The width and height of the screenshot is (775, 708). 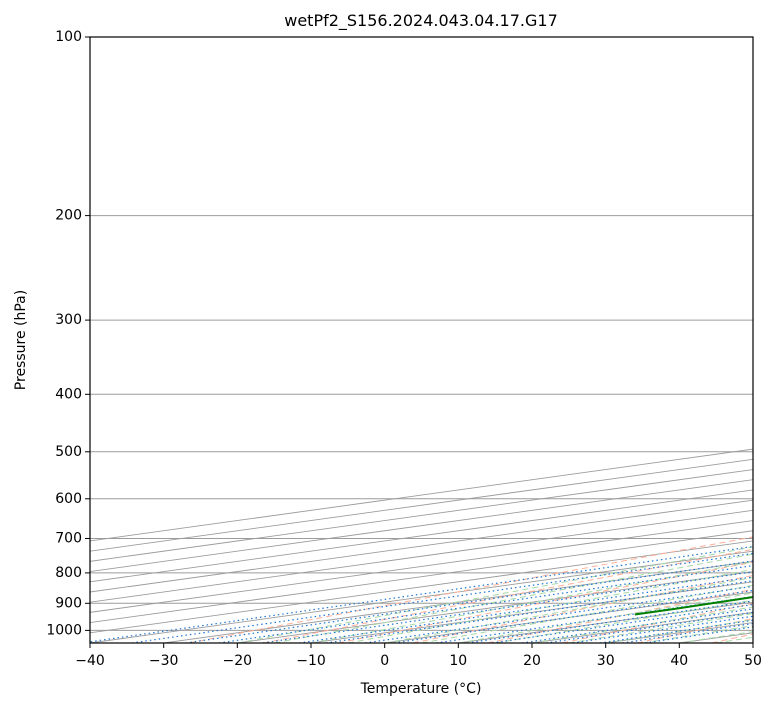 I want to click on x-tick-label: −40, so click(x=90, y=661).